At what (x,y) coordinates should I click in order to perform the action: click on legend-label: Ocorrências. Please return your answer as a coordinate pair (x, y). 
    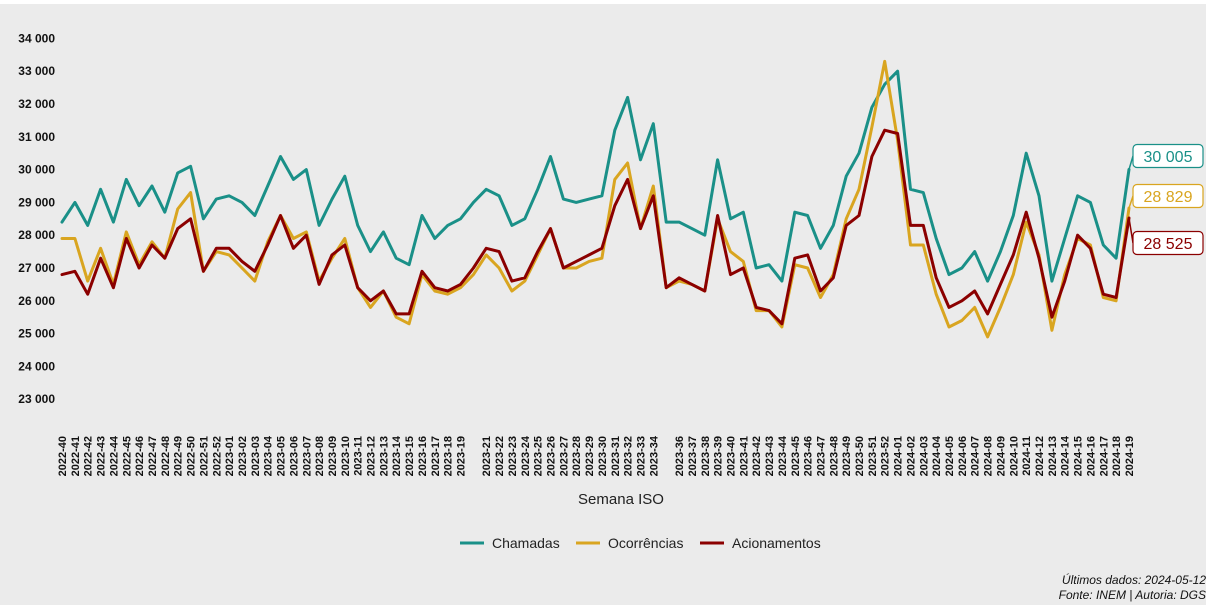
    Looking at the image, I should click on (645, 543).